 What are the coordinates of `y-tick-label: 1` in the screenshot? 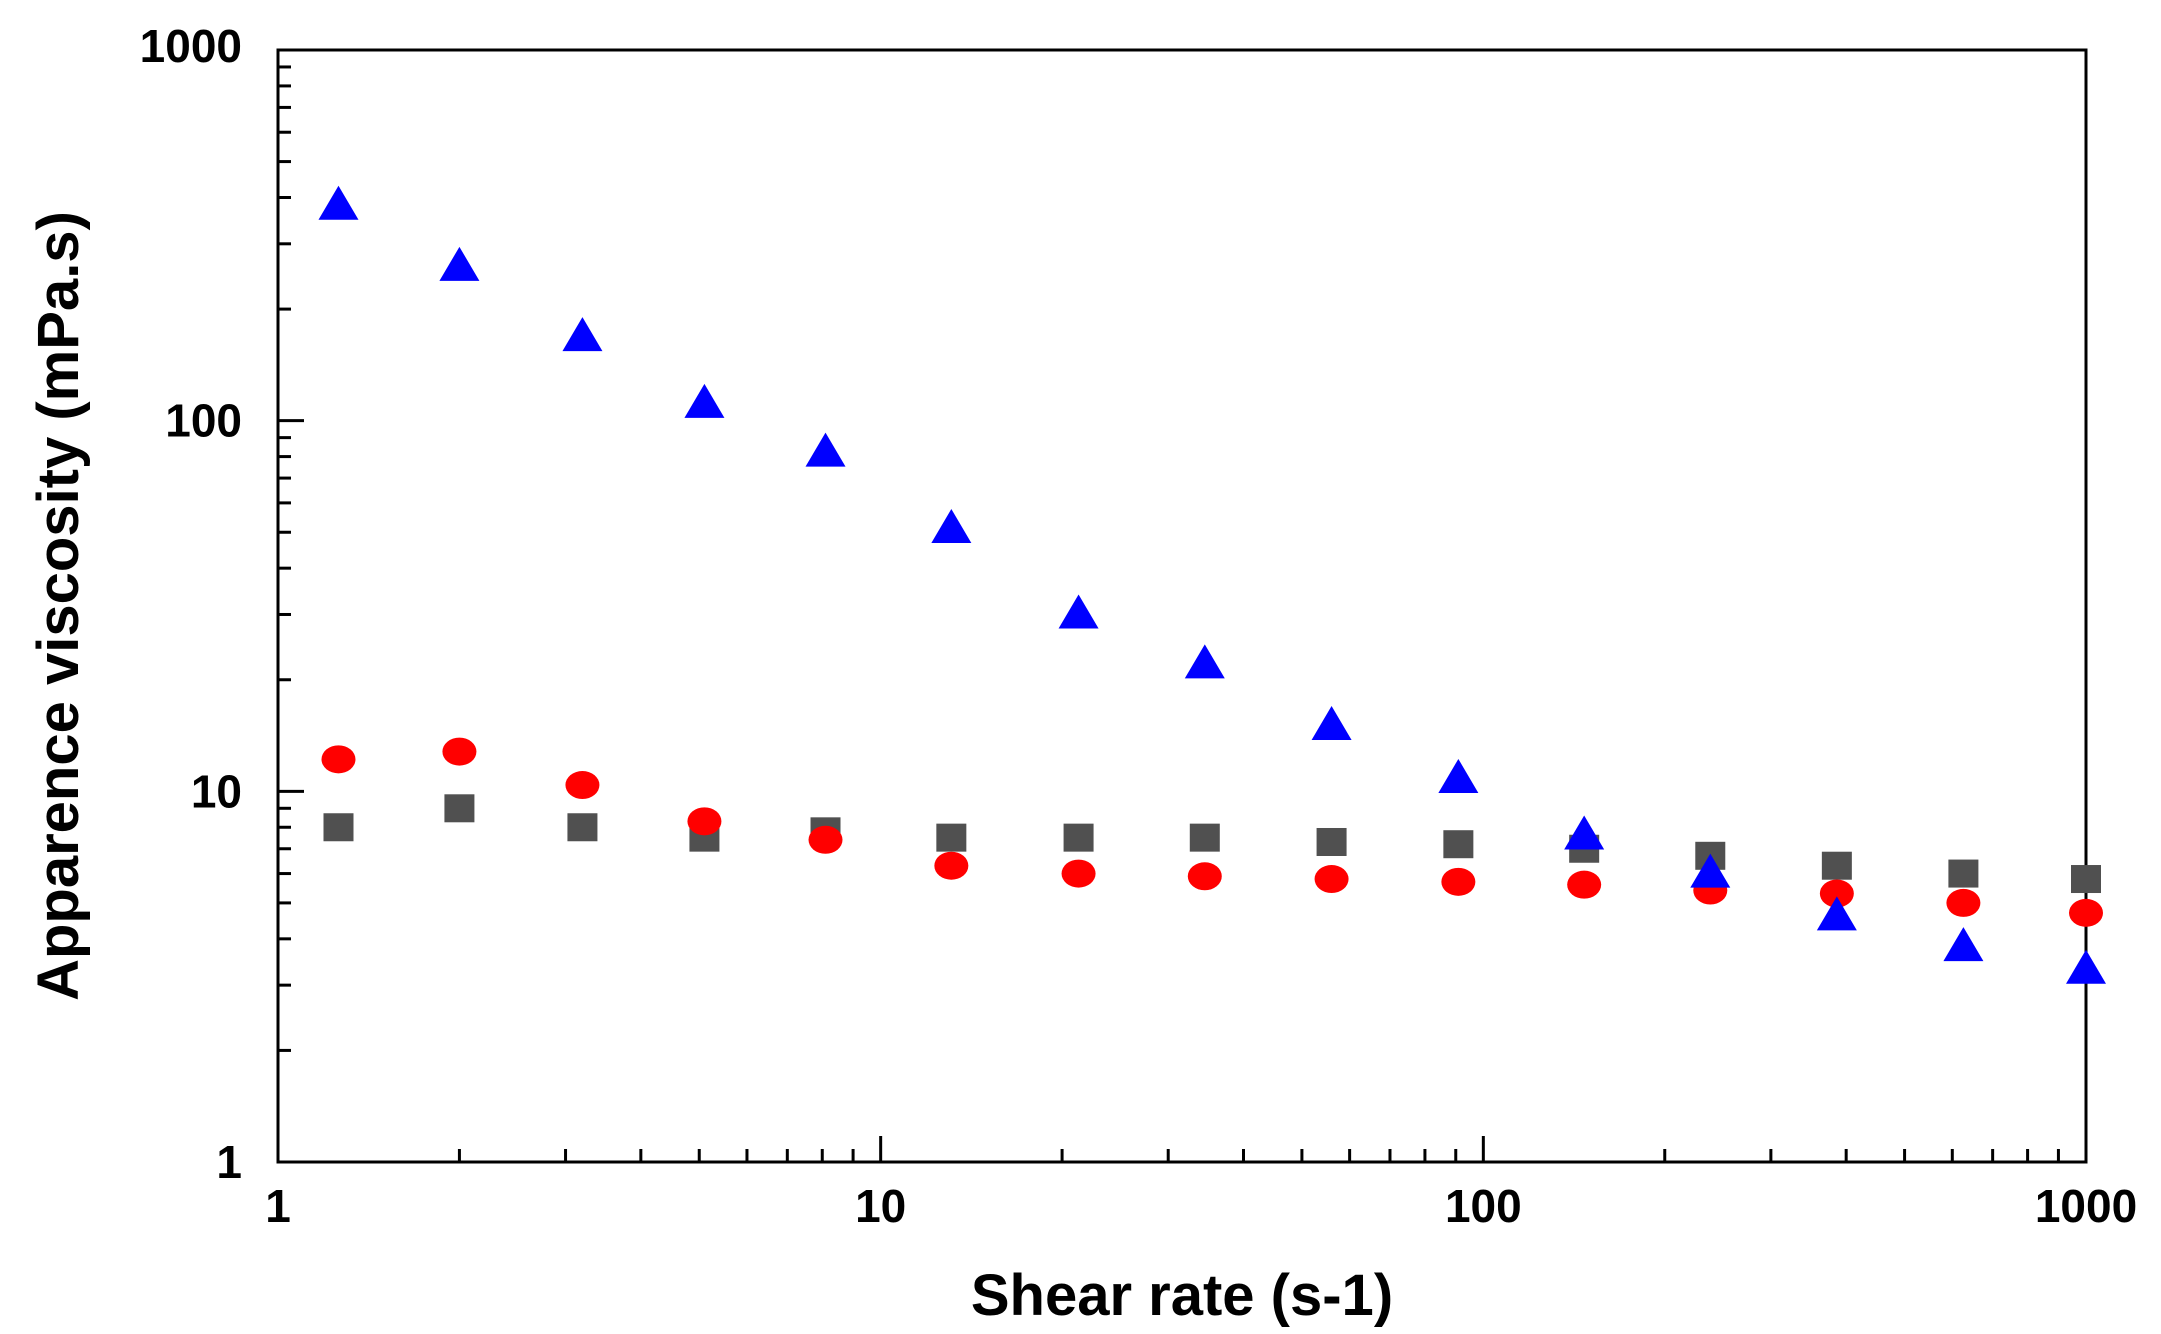 It's located at (229, 1162).